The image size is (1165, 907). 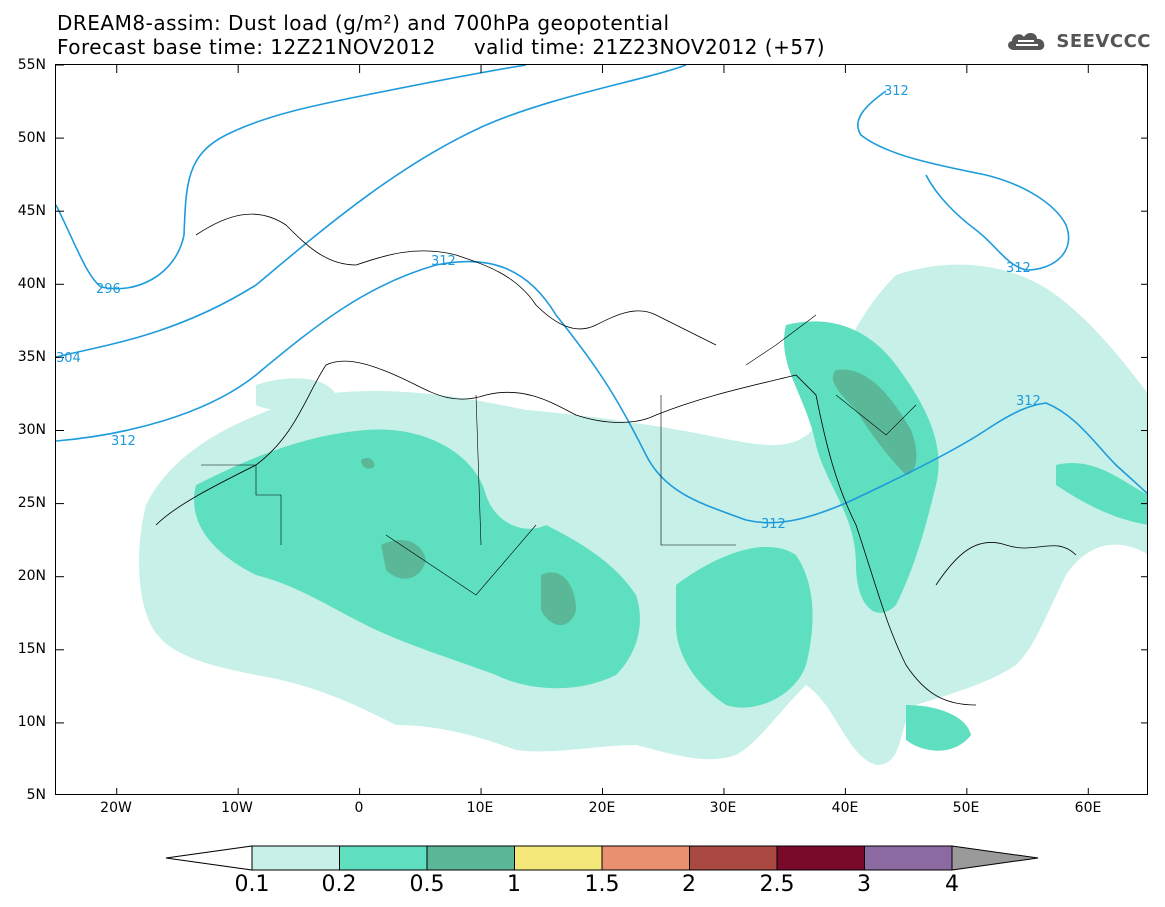 What do you see at coordinates (1026, 41) in the screenshot?
I see `cloud-icon` at bounding box center [1026, 41].